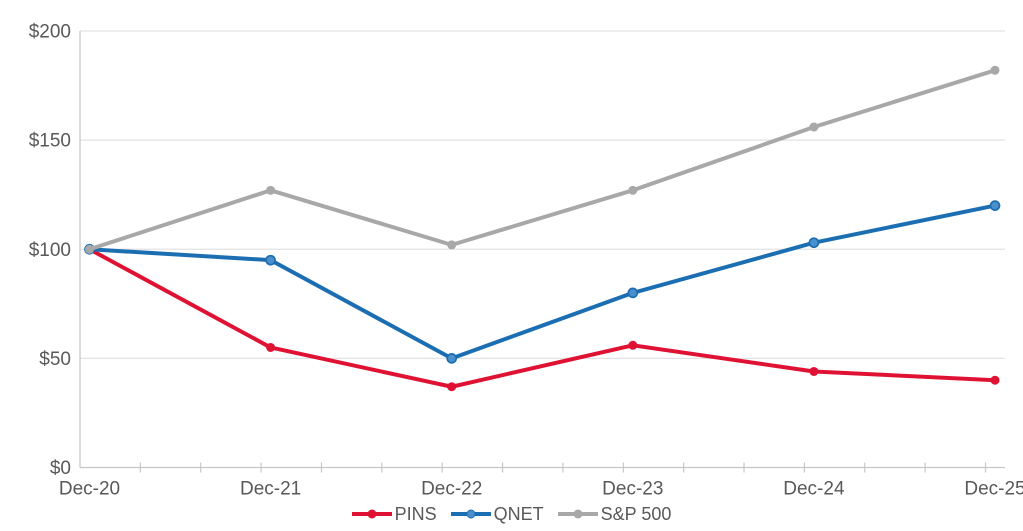 This screenshot has height=531, width=1023. What do you see at coordinates (89, 489) in the screenshot?
I see `x-axis-label: Dec-20` at bounding box center [89, 489].